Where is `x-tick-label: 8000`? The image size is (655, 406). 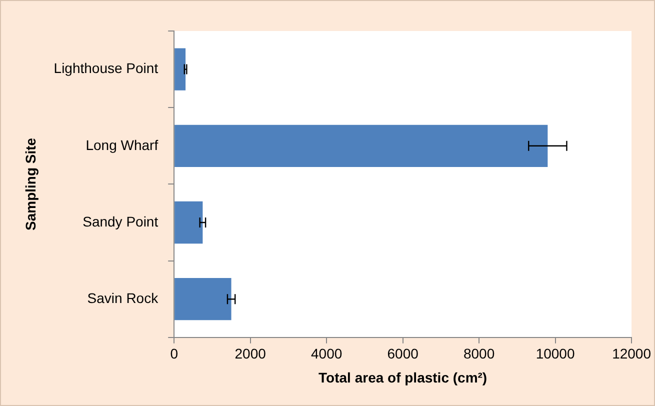
x-tick-label: 8000 is located at coordinates (479, 354).